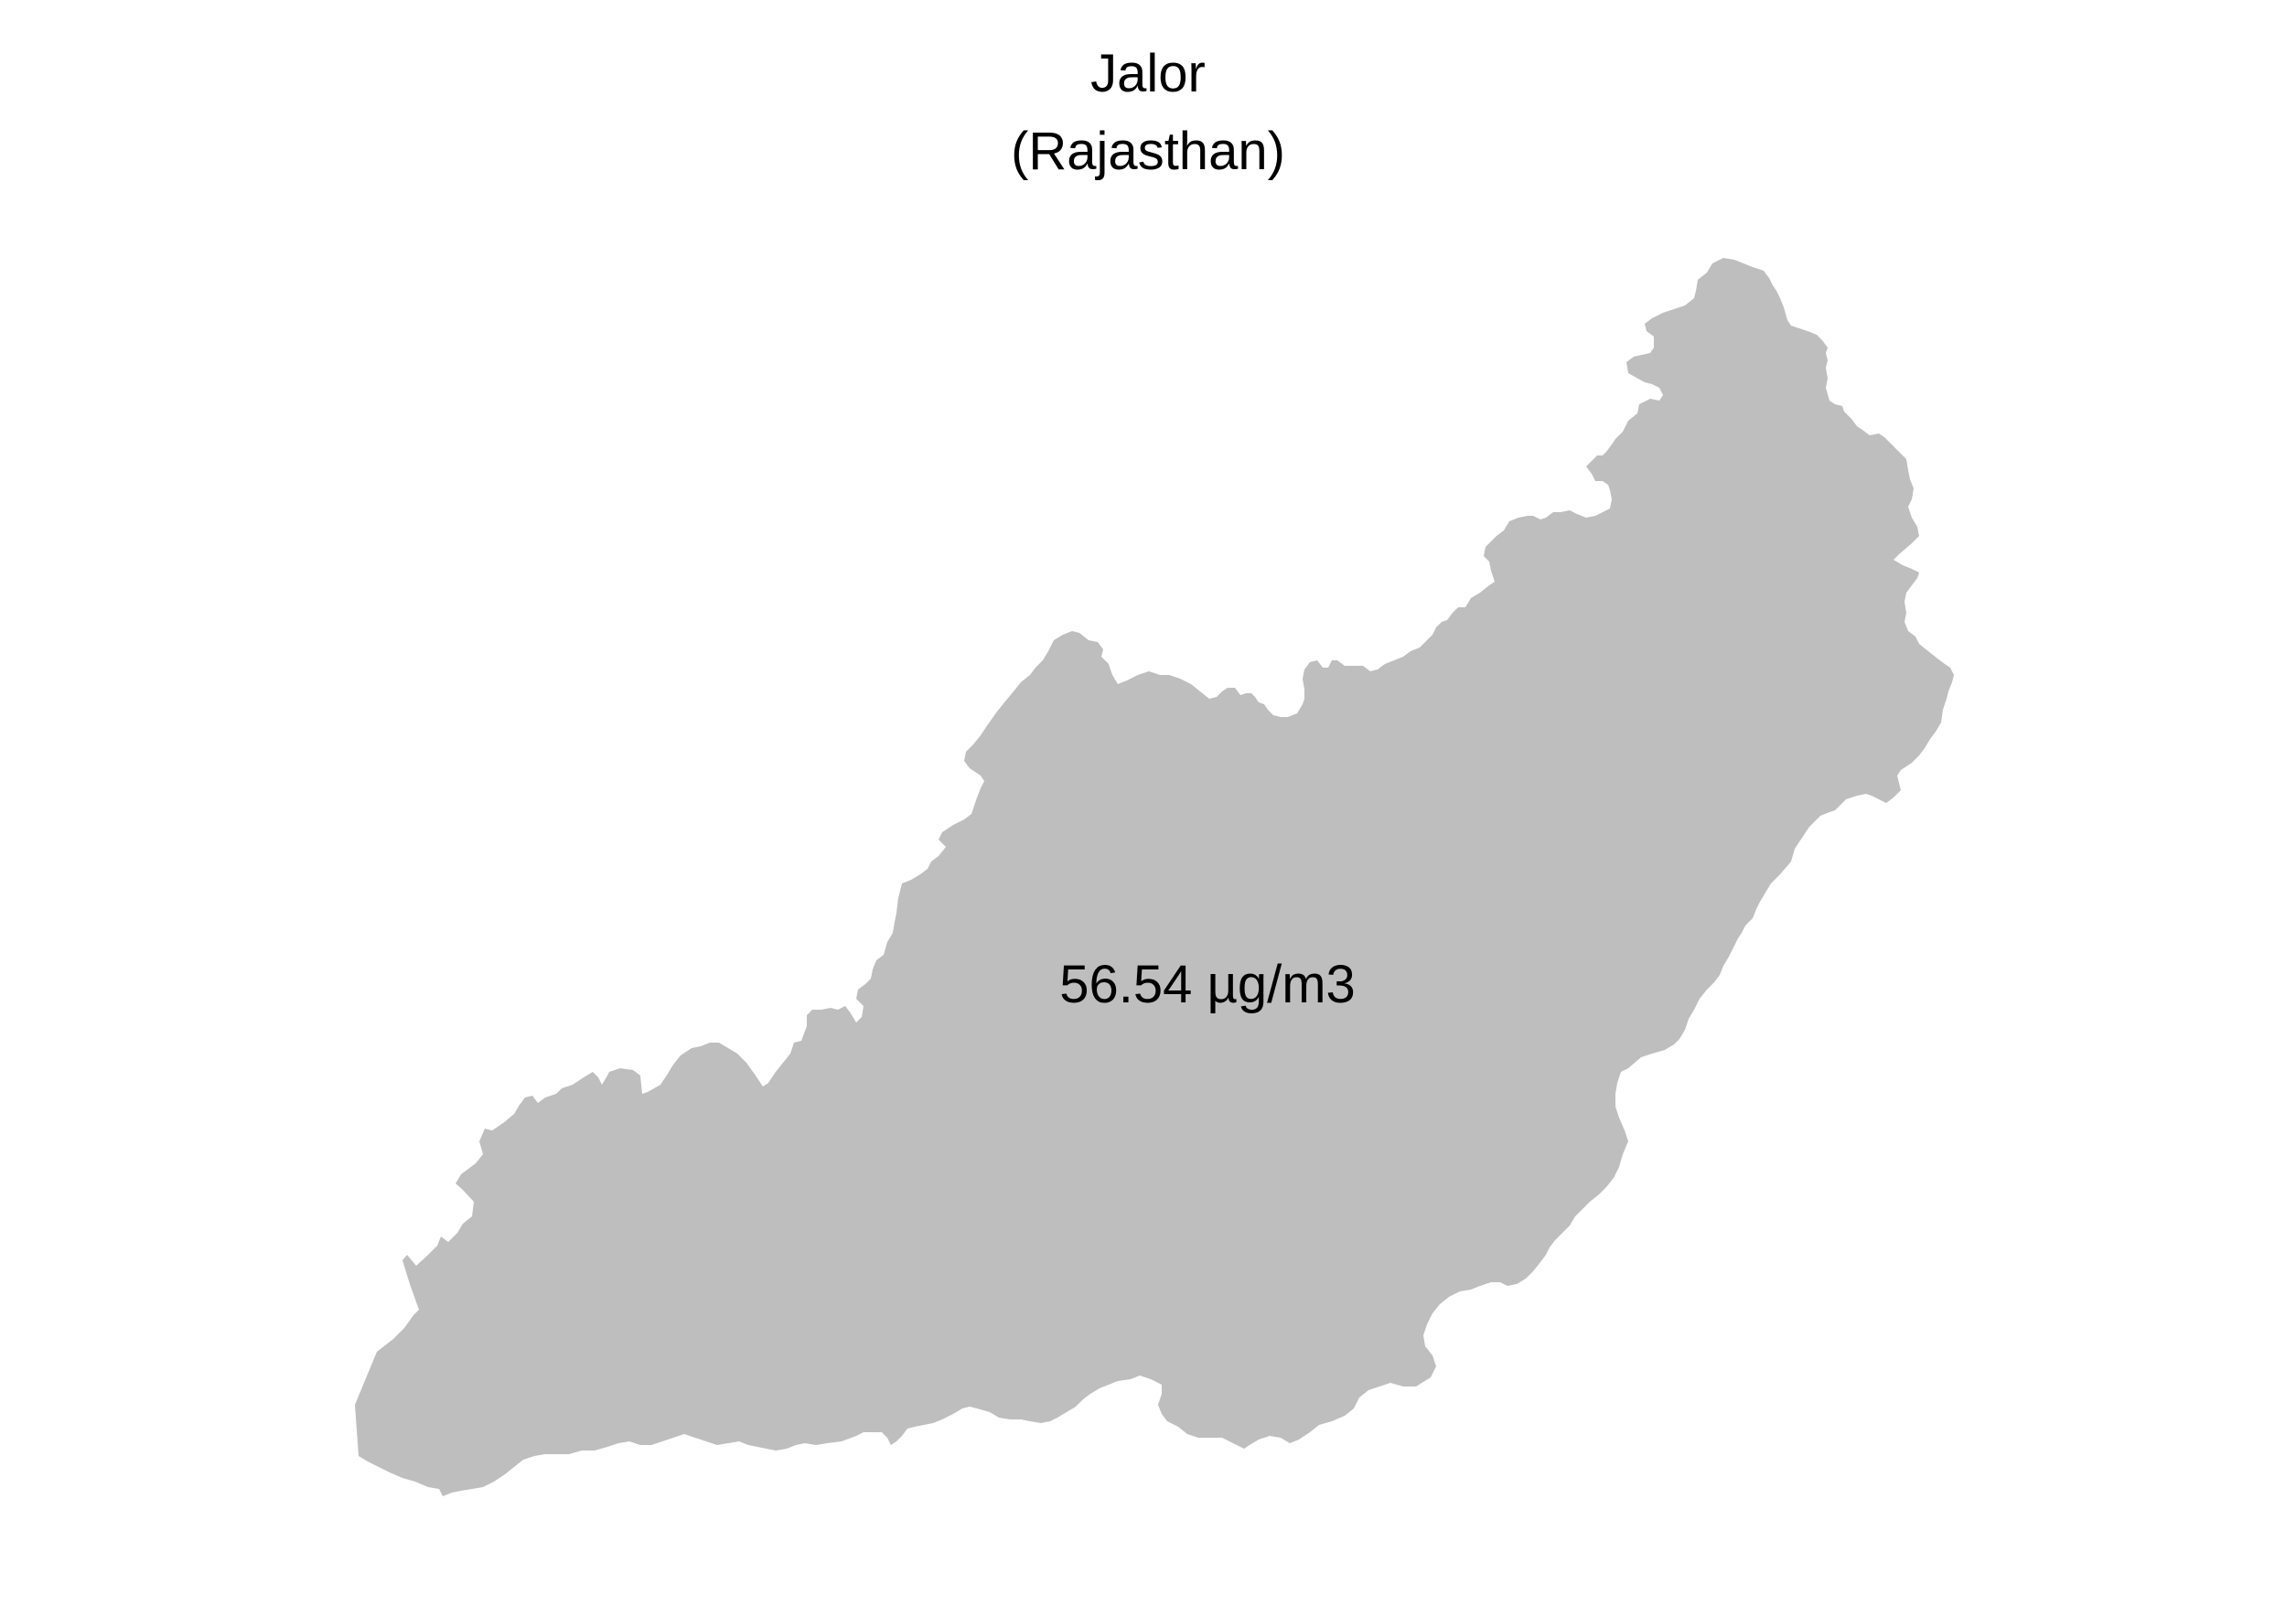  What do you see at coordinates (1148, 73) in the screenshot?
I see `map-title: Jalor` at bounding box center [1148, 73].